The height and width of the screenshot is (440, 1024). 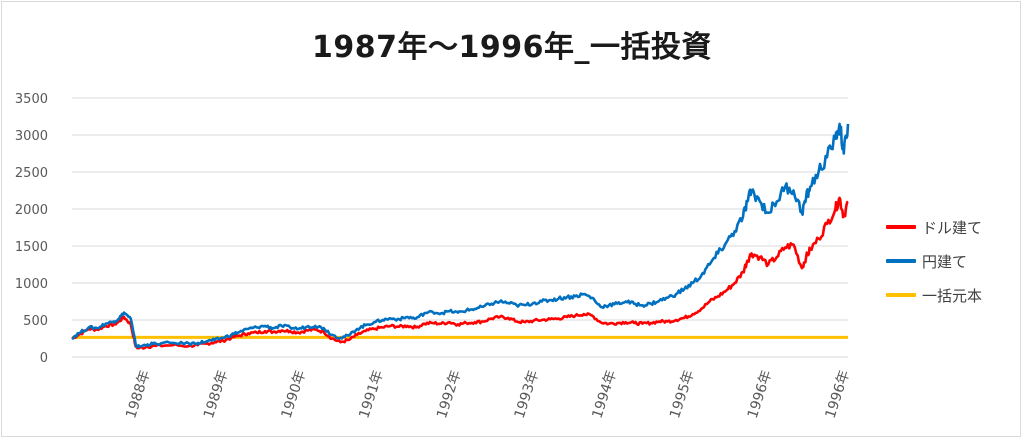 What do you see at coordinates (31, 210) in the screenshot?
I see `y-tick-label-2000: 2000` at bounding box center [31, 210].